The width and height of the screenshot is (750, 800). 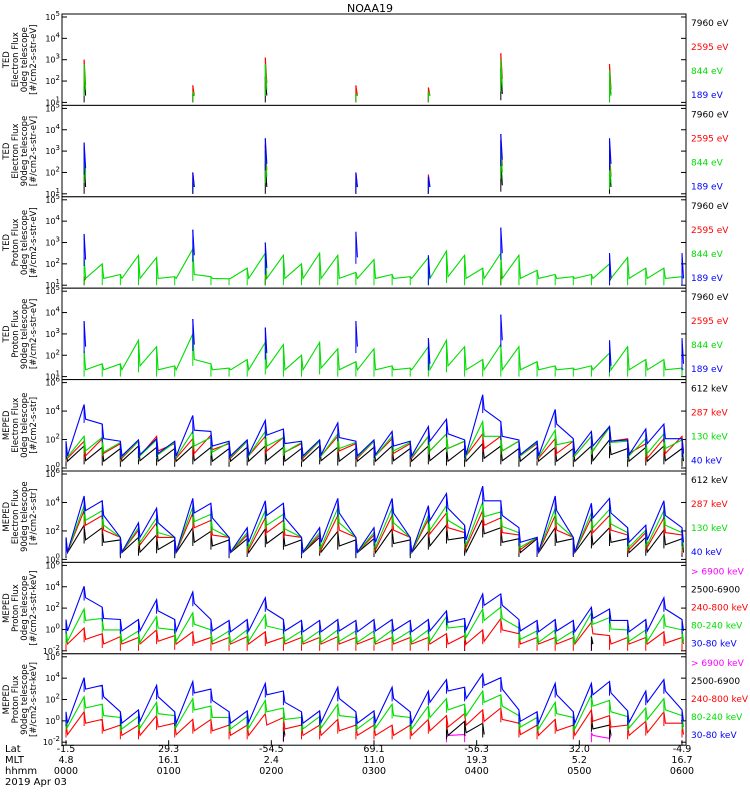 I want to click on x-tick-label-mlt: 11.0, so click(x=373, y=760).